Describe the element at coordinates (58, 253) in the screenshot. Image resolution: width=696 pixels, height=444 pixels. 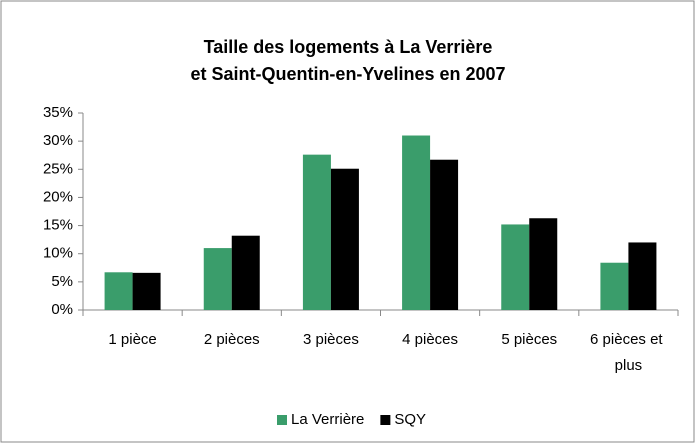
I see `y-tick-label: 10%` at that location.